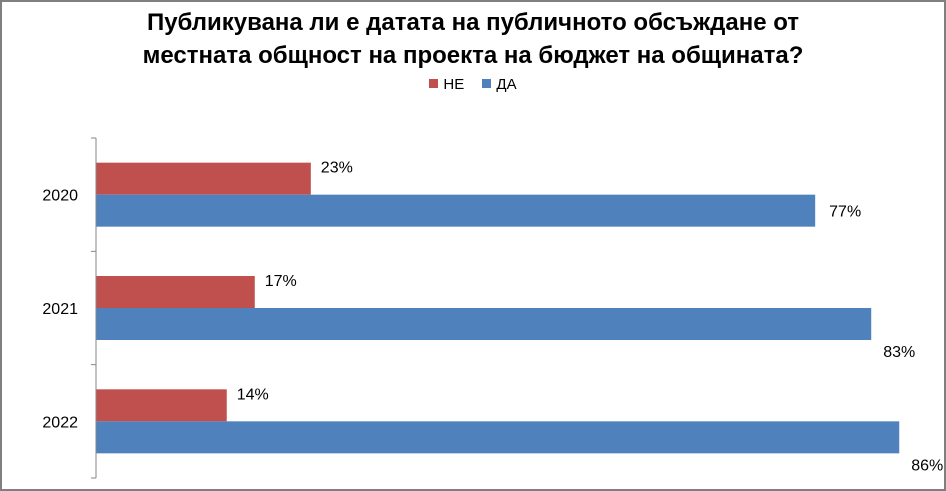 This screenshot has width=946, height=491. I want to click on data-label-ne-2021: 17%, so click(281, 281).